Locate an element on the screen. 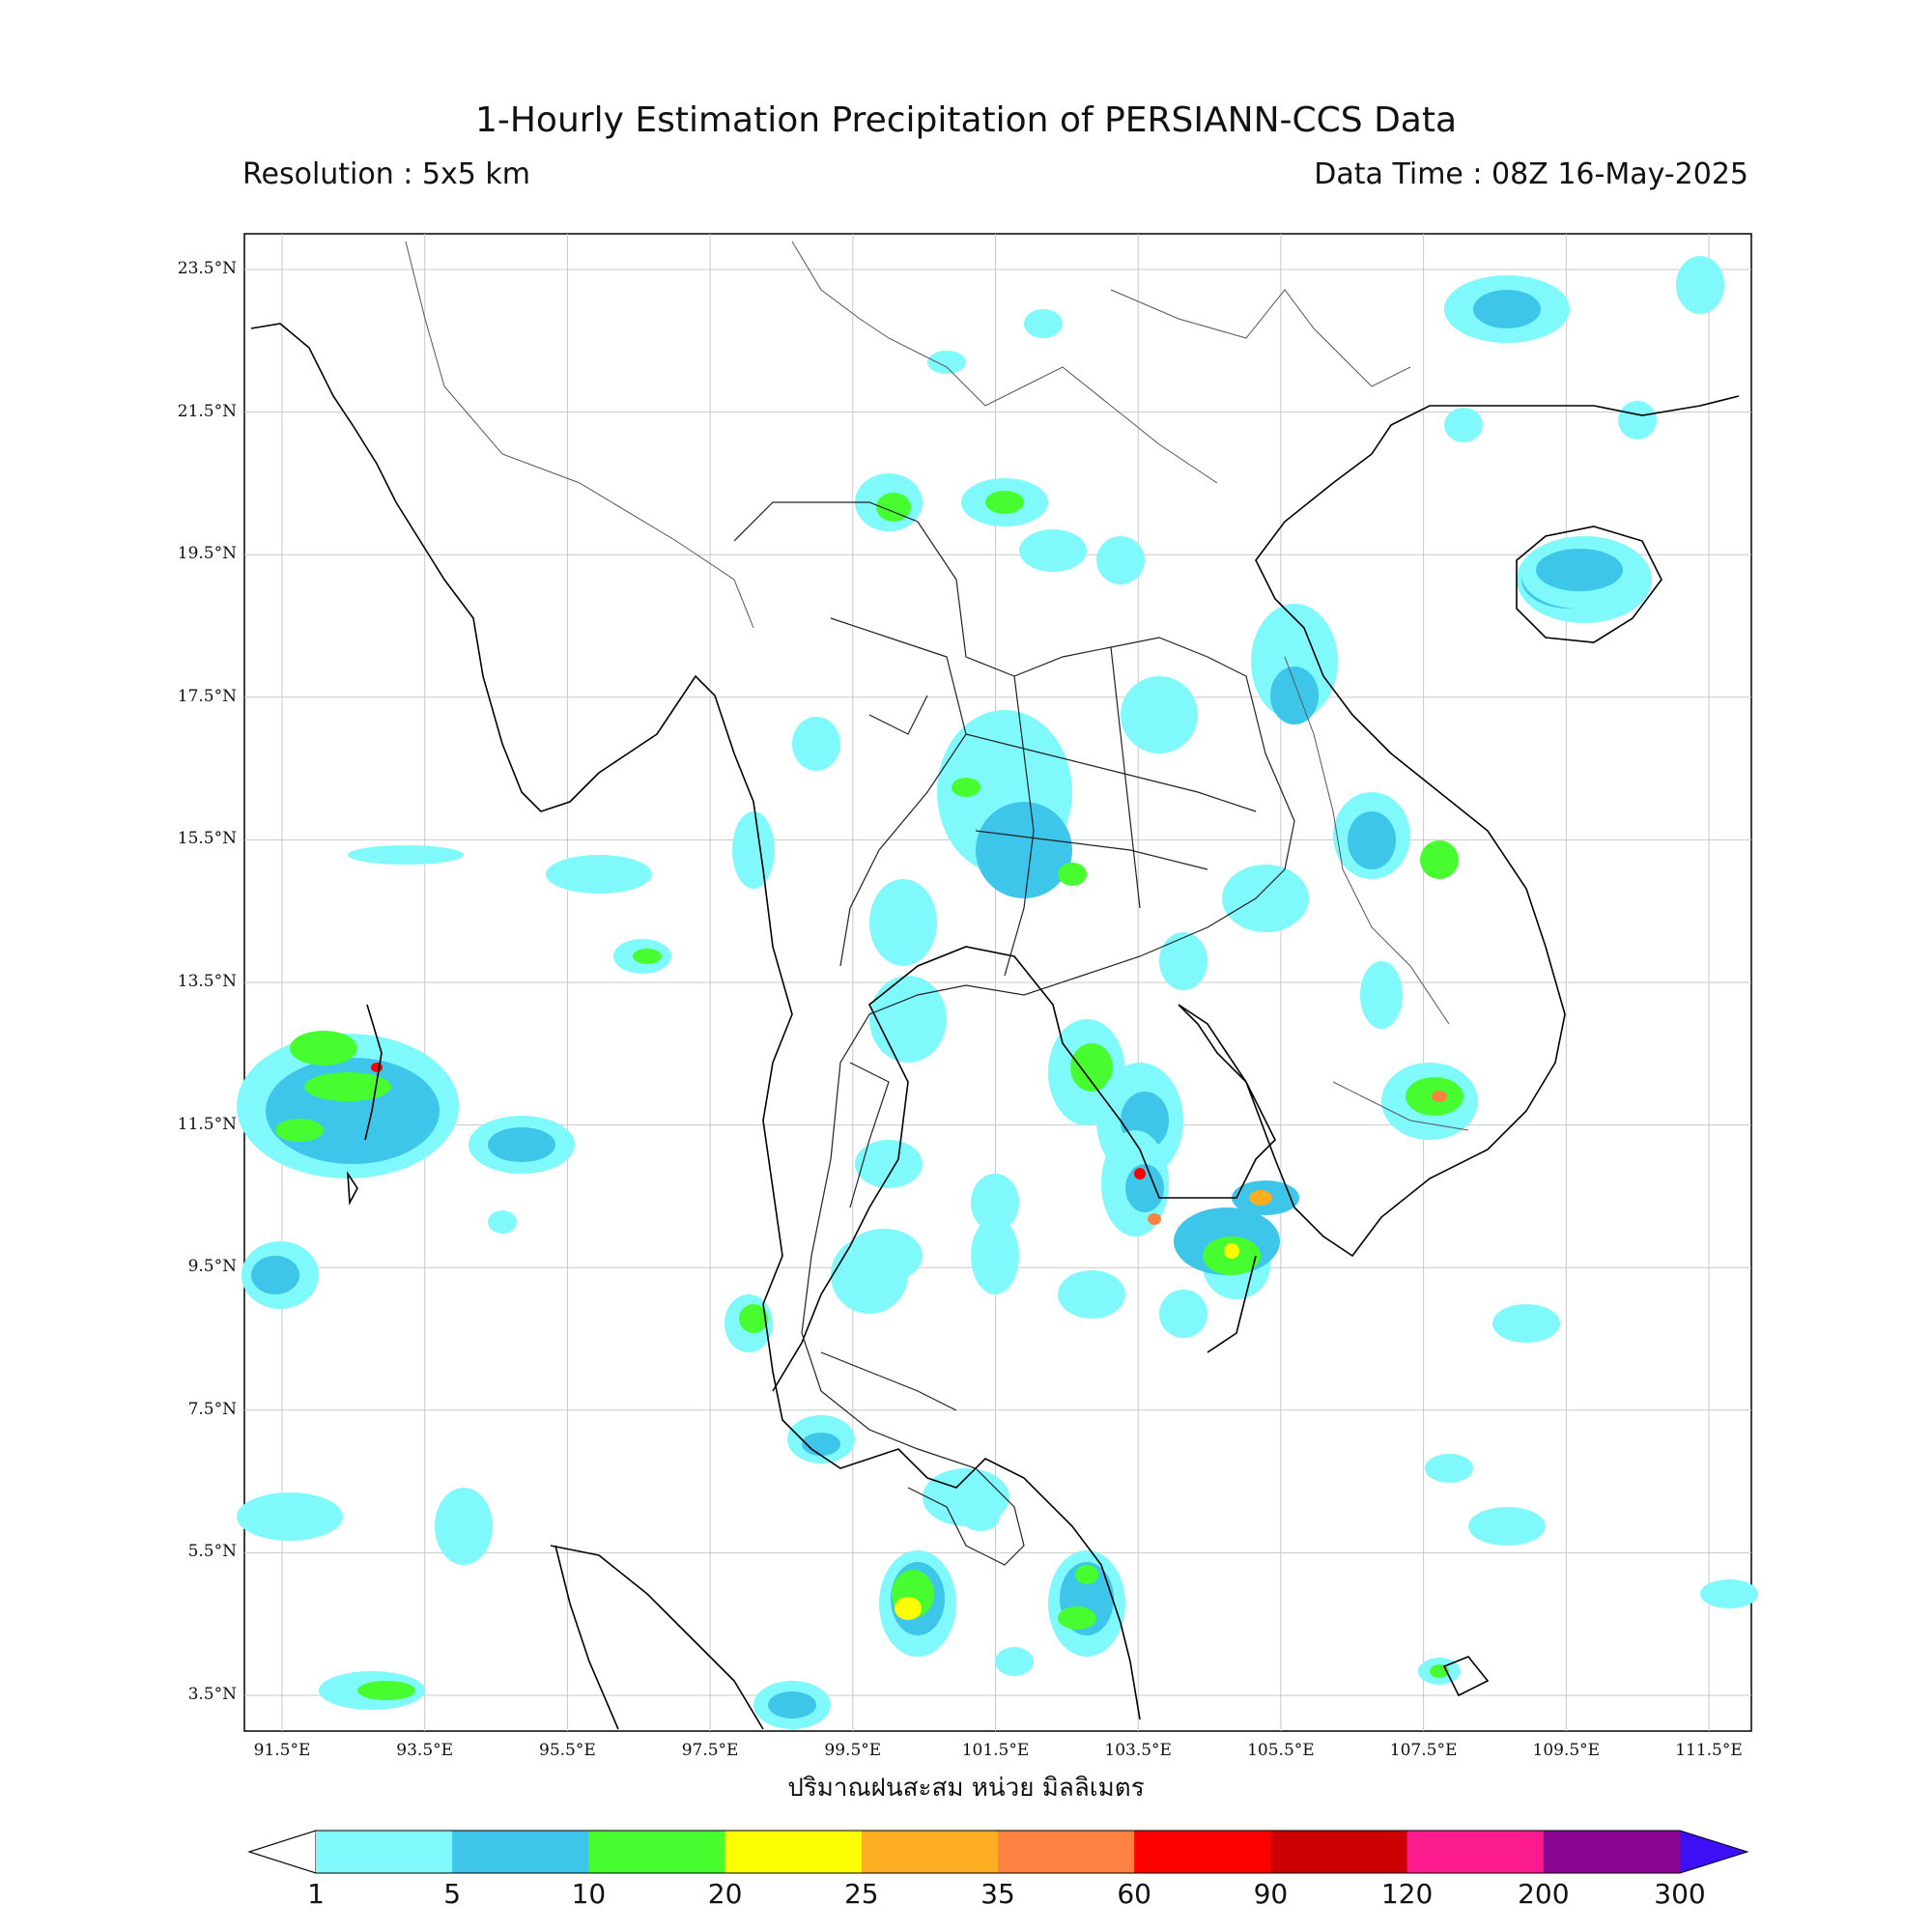 The width and height of the screenshot is (1932, 1932). lat-label: 19.5°N is located at coordinates (207, 554).